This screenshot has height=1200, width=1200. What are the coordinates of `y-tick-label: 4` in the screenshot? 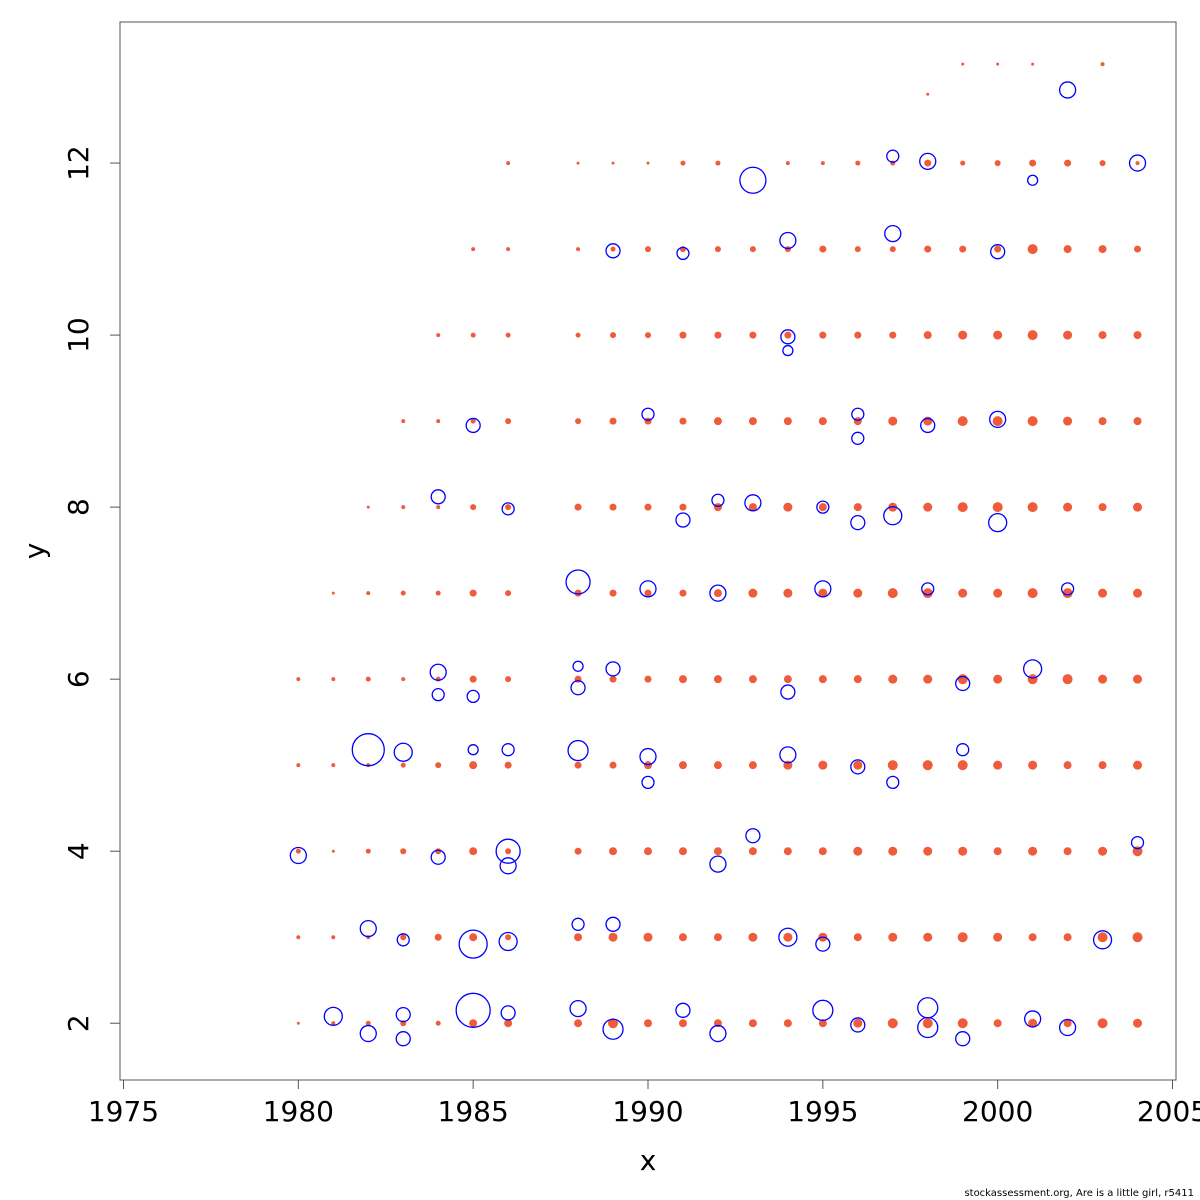 It's located at (78, 851).